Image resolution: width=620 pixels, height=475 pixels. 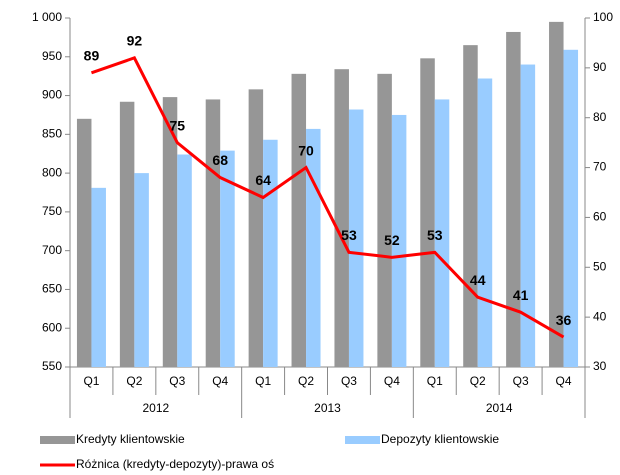 I want to click on y2-tick-label: 70, so click(x=600, y=167).